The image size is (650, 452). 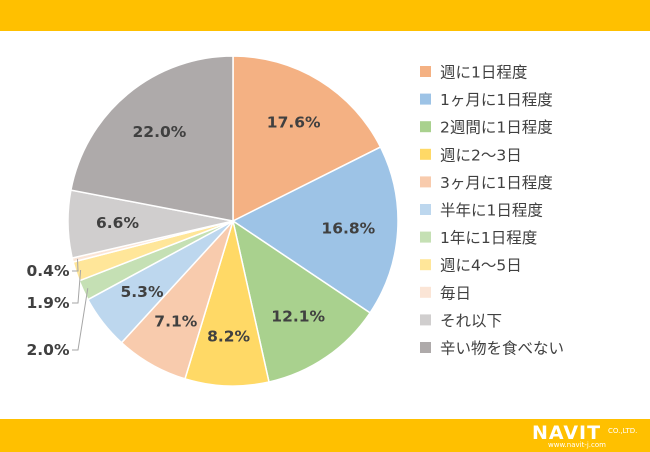 I want to click on legend-label: 2週間に1日程度, so click(x=496, y=128).